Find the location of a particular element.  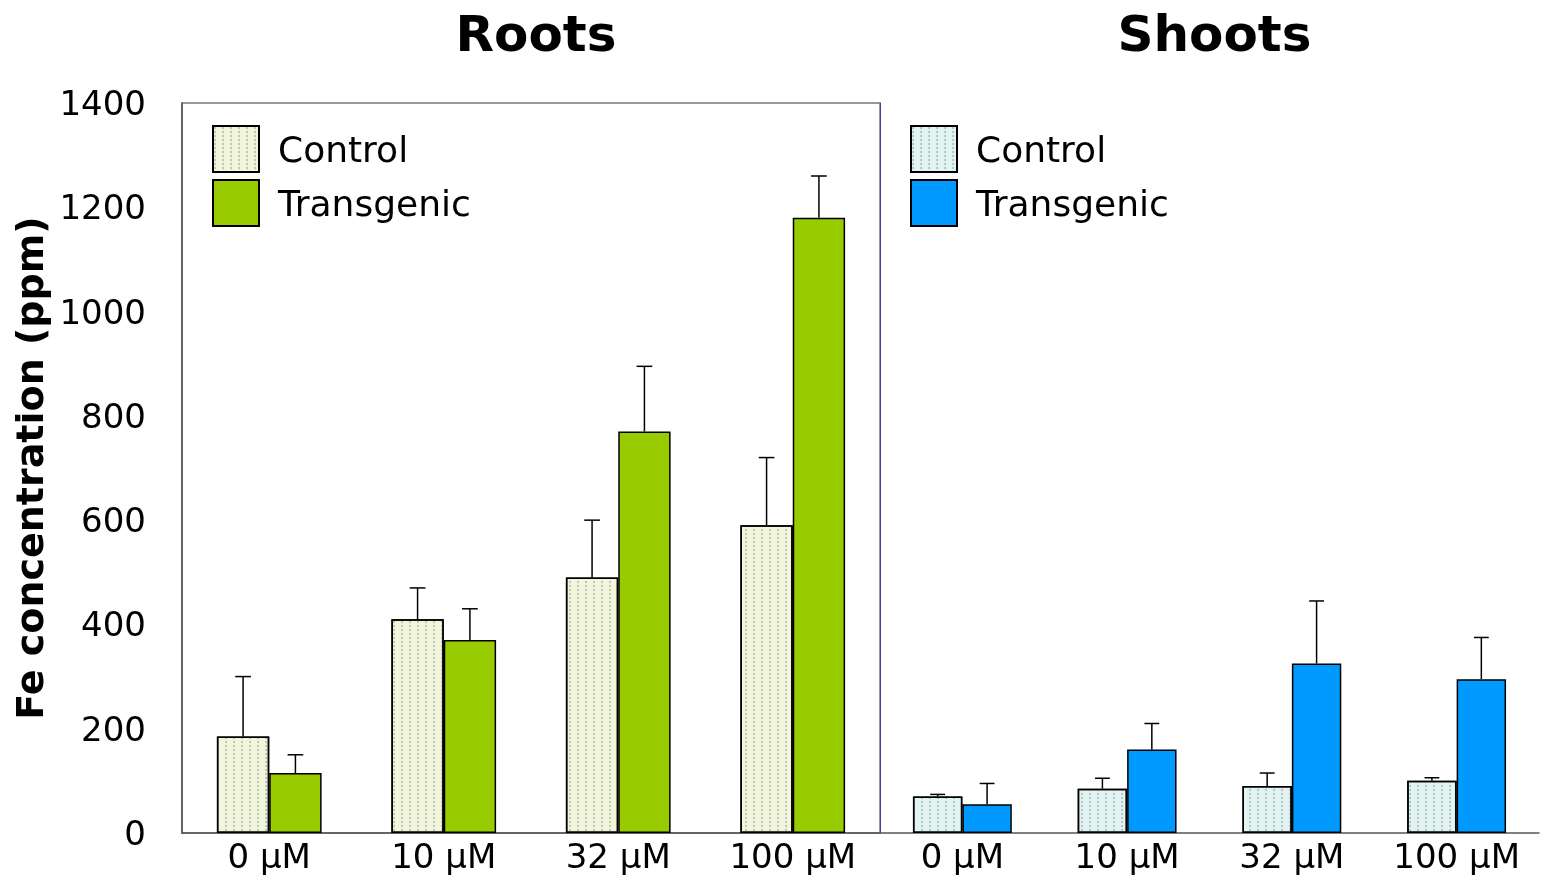

y-tick-label: 1000 is located at coordinates (102, 311).